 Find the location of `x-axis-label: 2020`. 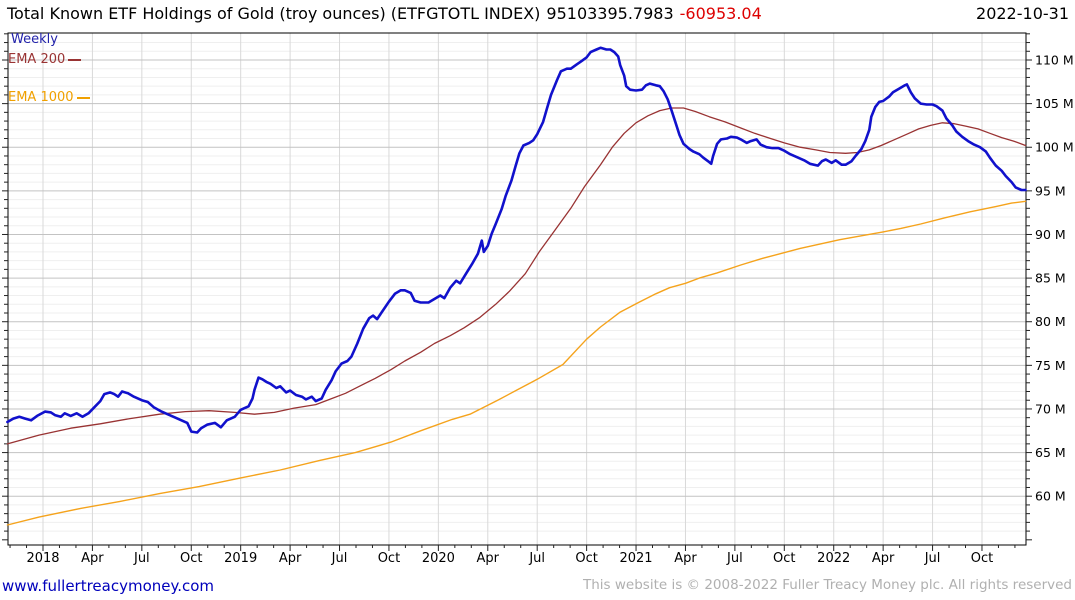

x-axis-label: 2020 is located at coordinates (438, 558).